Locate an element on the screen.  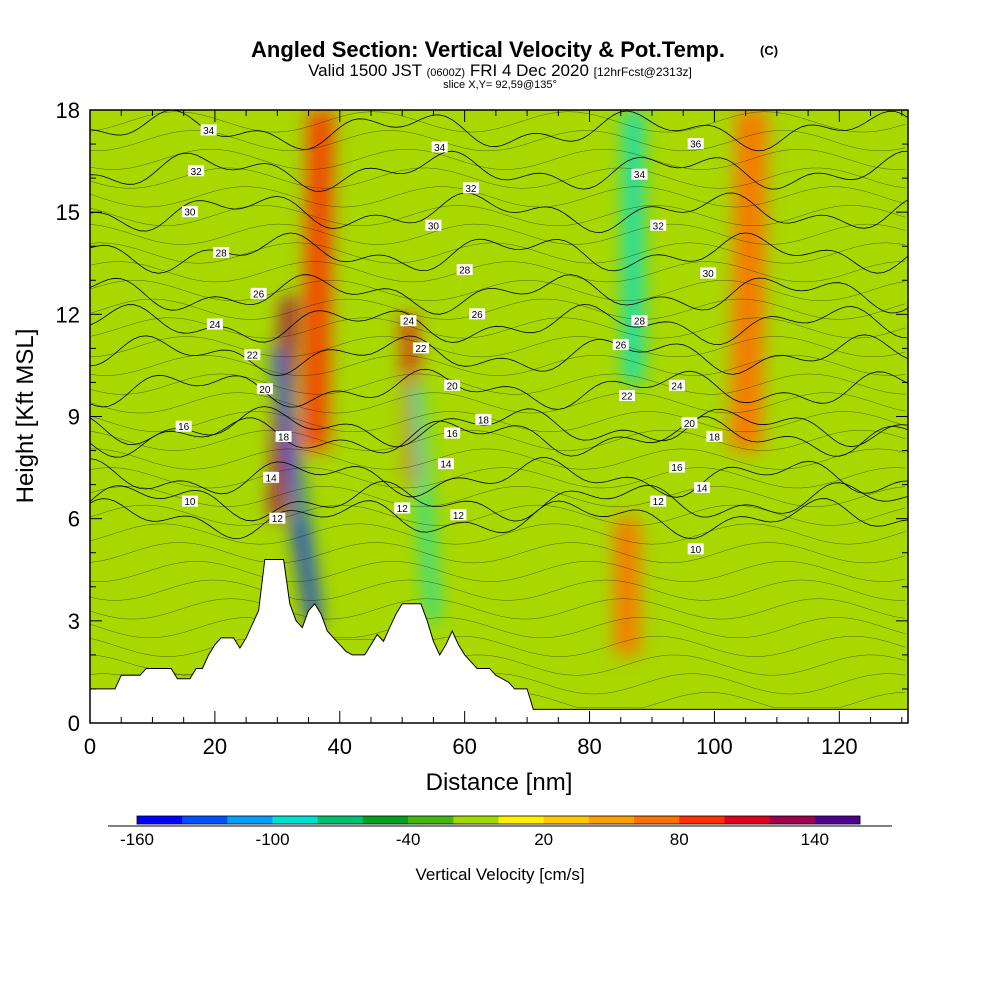
contour-label: 14 is located at coordinates (446, 465).